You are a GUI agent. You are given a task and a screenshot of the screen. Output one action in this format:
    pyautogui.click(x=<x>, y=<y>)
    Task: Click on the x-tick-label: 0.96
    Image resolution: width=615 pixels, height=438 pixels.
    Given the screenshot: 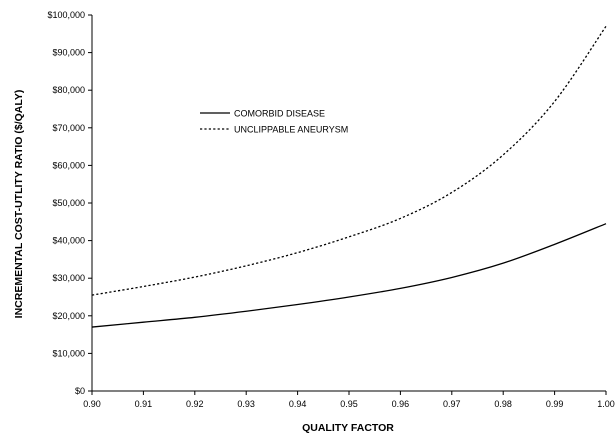 What is the action you would take?
    pyautogui.click(x=401, y=404)
    